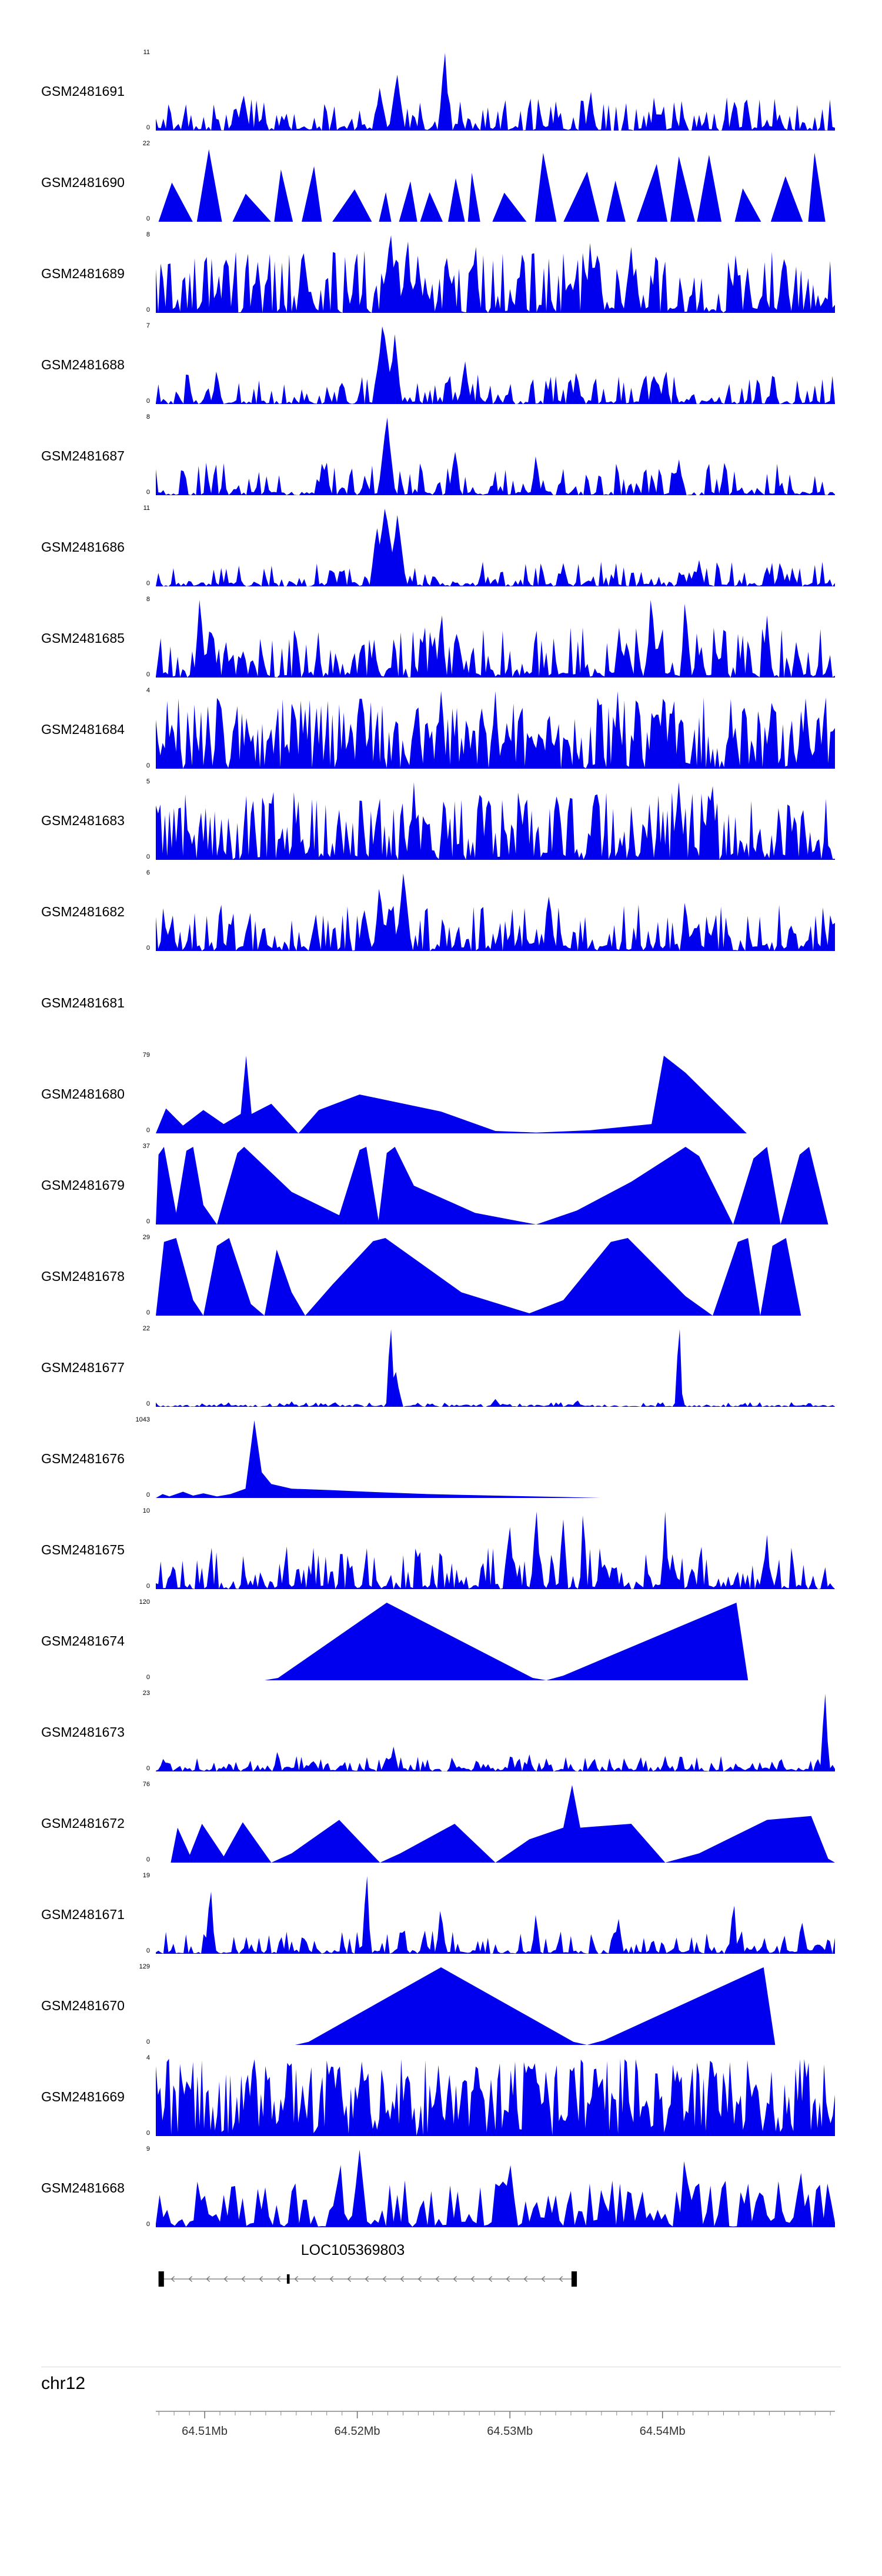  Describe the element at coordinates (83, 273) in the screenshot. I see `track-label: GSM2481689` at that location.